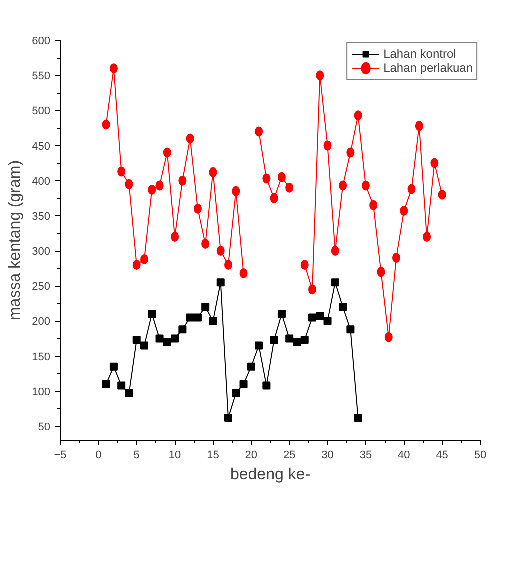 This screenshot has height=566, width=526. Describe the element at coordinates (251, 456) in the screenshot. I see `x-tick-label: 20` at that location.